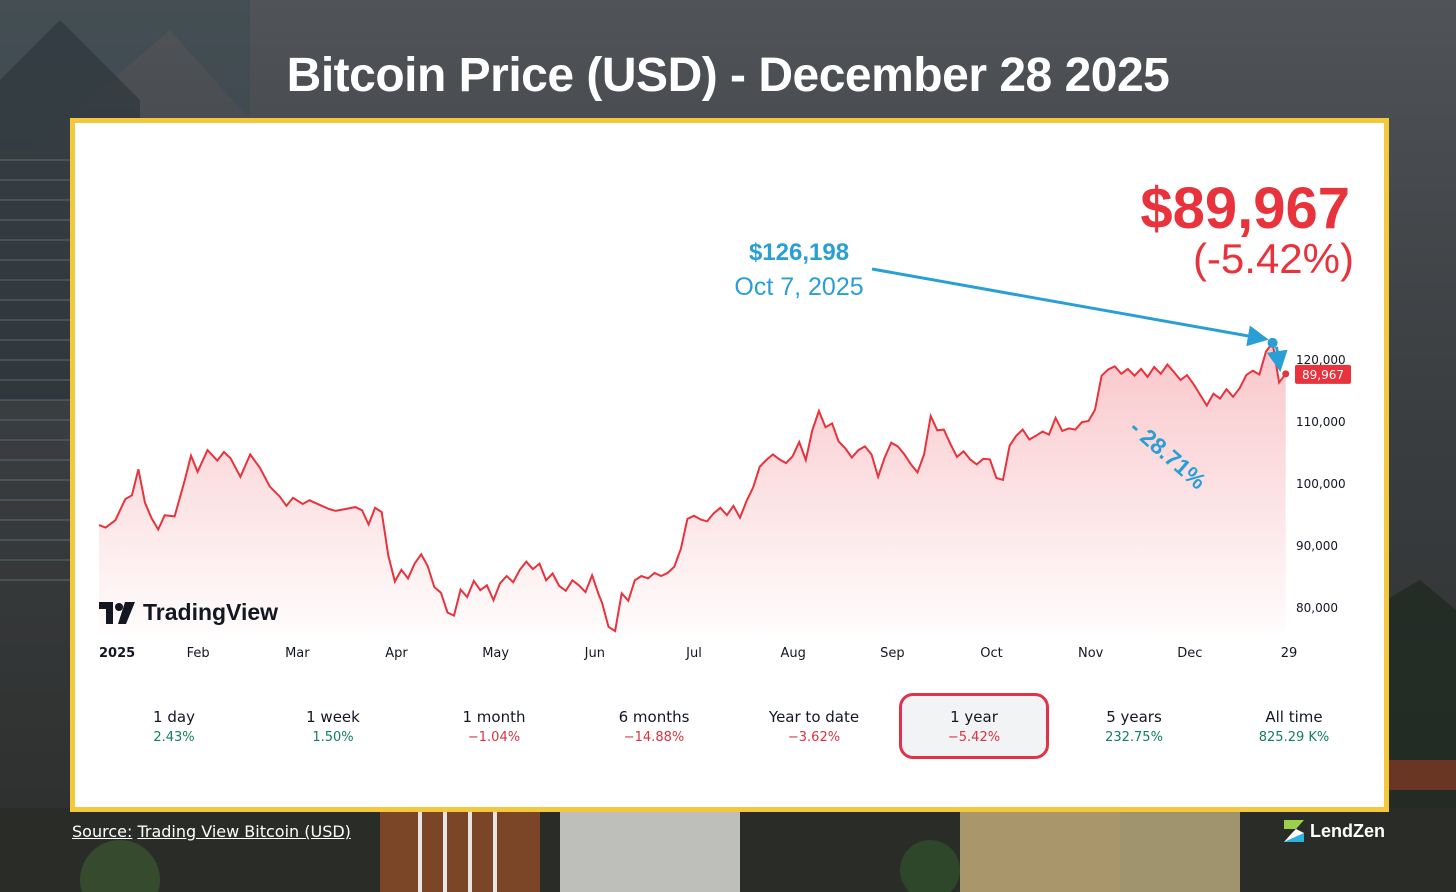 The height and width of the screenshot is (892, 1456). What do you see at coordinates (1289, 653) in the screenshot?
I see `x-tick-label: 29` at bounding box center [1289, 653].